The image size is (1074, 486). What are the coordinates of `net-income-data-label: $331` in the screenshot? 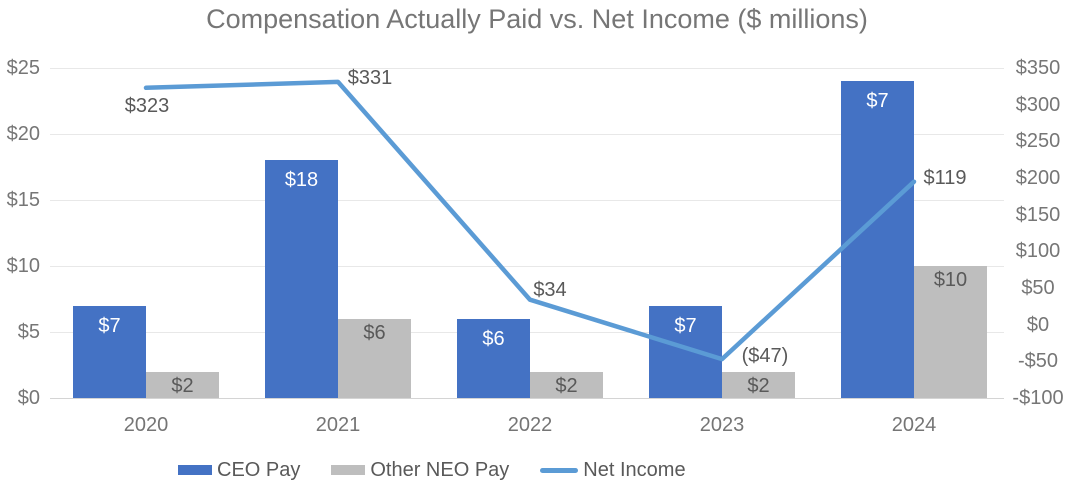 It's located at (370, 77).